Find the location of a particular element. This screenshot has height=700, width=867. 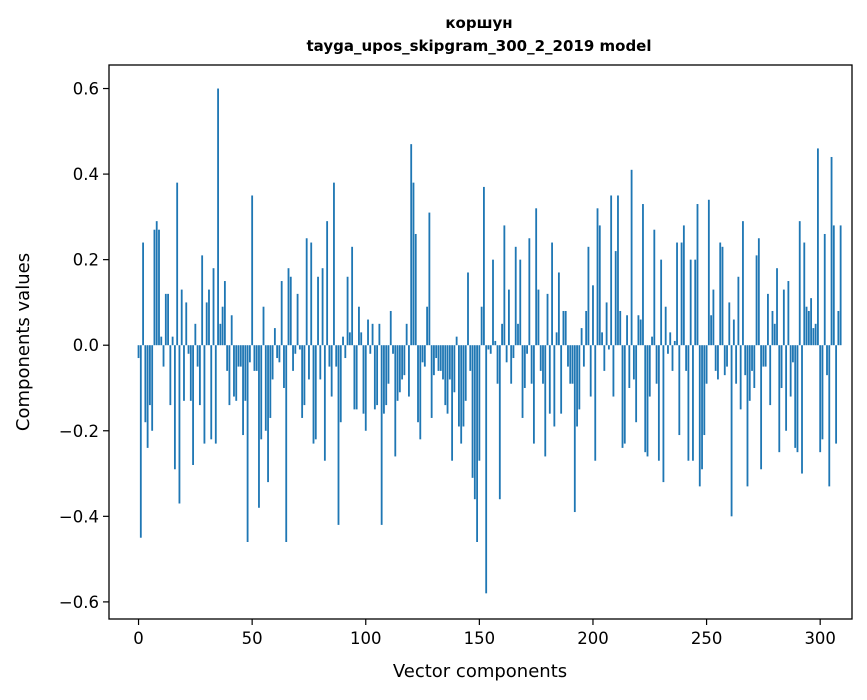

x-tick-label: 0 is located at coordinates (138, 638).